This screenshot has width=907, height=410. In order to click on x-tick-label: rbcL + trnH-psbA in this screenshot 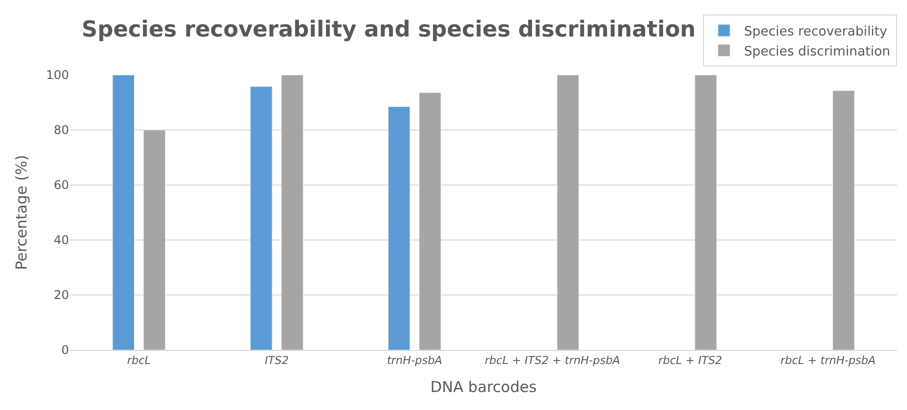, I will do `click(828, 361)`.